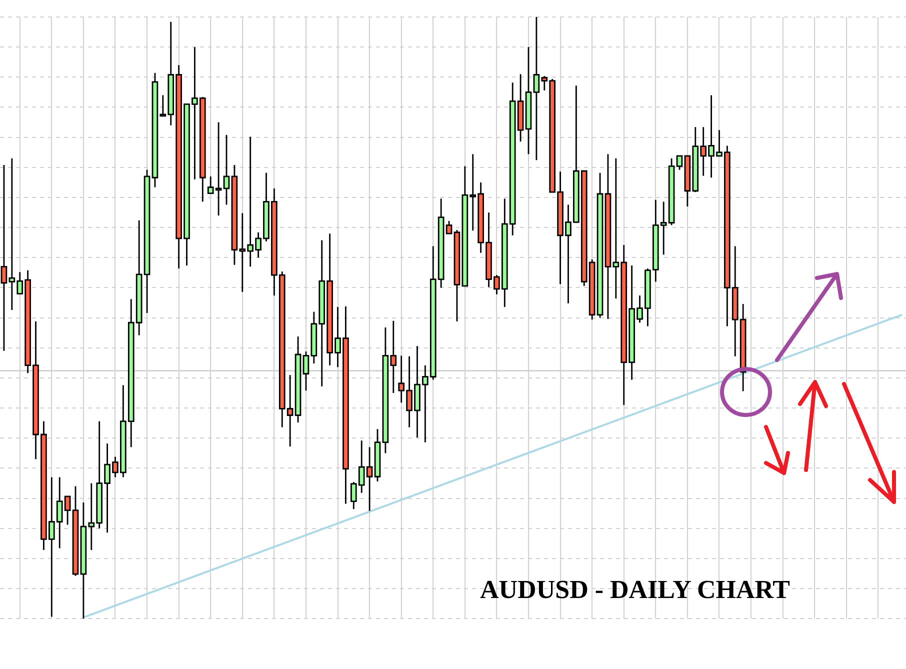 The image size is (906, 669). Describe the element at coordinates (635, 590) in the screenshot. I see `text: AUDUSD - DAILY CHART` at that location.